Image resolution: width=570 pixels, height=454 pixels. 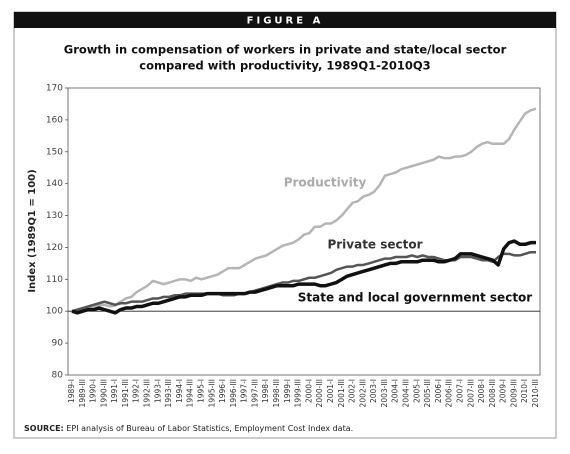 What do you see at coordinates (44, 428) in the screenshot?
I see `source-label: SOURCE:` at bounding box center [44, 428].